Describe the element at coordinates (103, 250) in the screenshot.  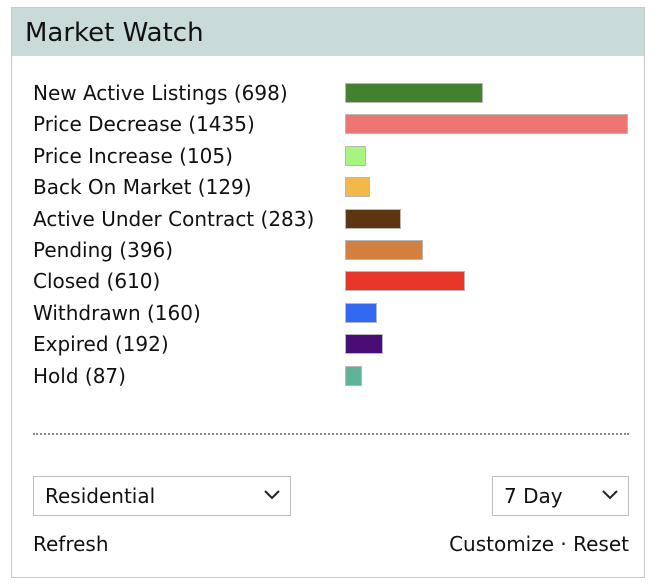
I see `category-label: Pending (396)` at that location.